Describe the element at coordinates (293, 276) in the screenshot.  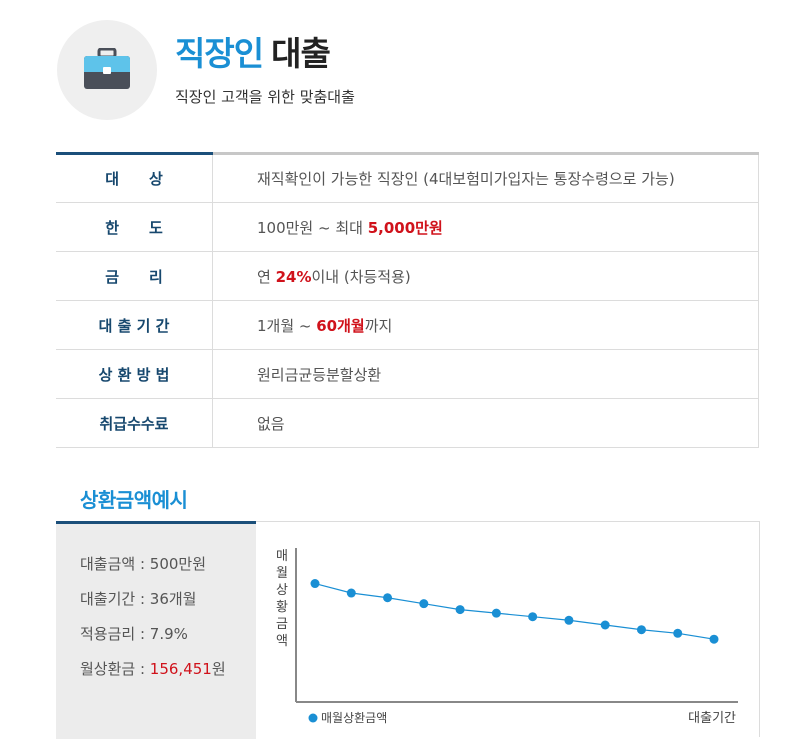
I see `info-value-highlight: 24%` at that location.